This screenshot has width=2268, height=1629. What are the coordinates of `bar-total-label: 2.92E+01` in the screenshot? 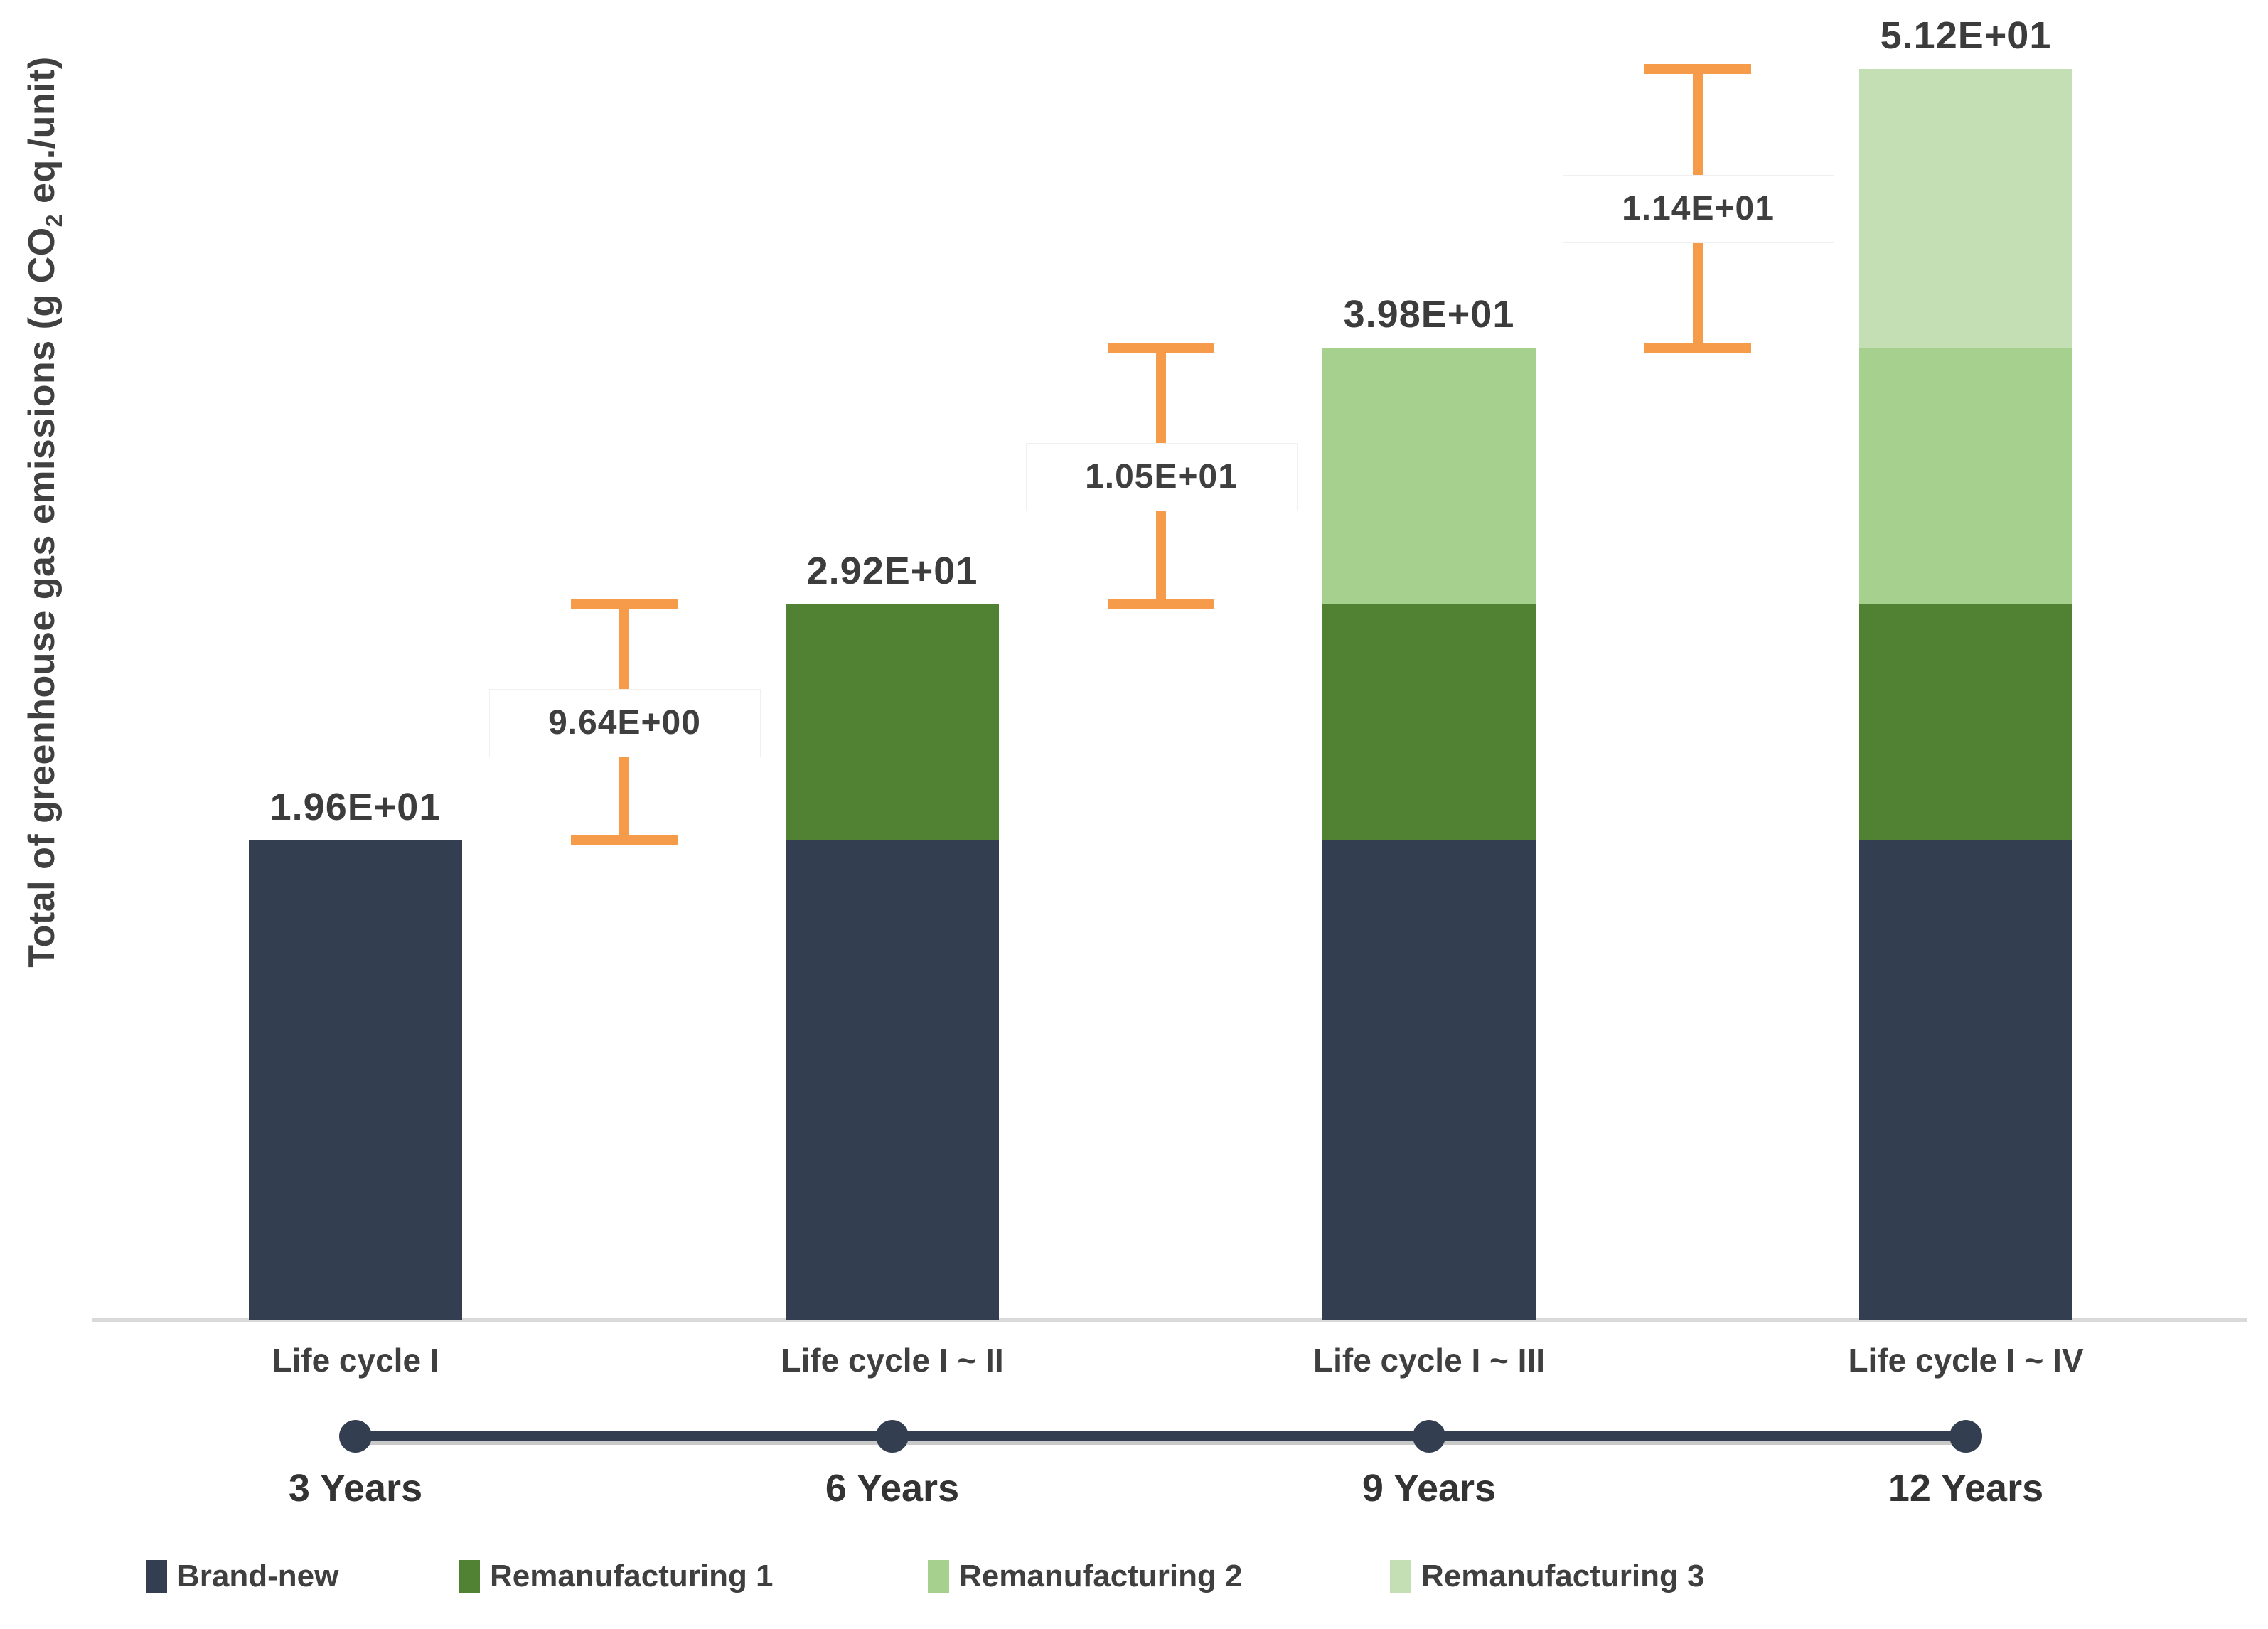 It's located at (892, 571).